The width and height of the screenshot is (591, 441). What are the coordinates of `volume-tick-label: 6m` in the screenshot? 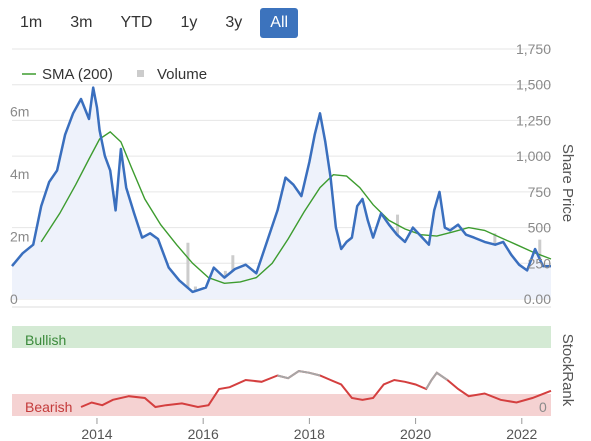 It's located at (19, 112).